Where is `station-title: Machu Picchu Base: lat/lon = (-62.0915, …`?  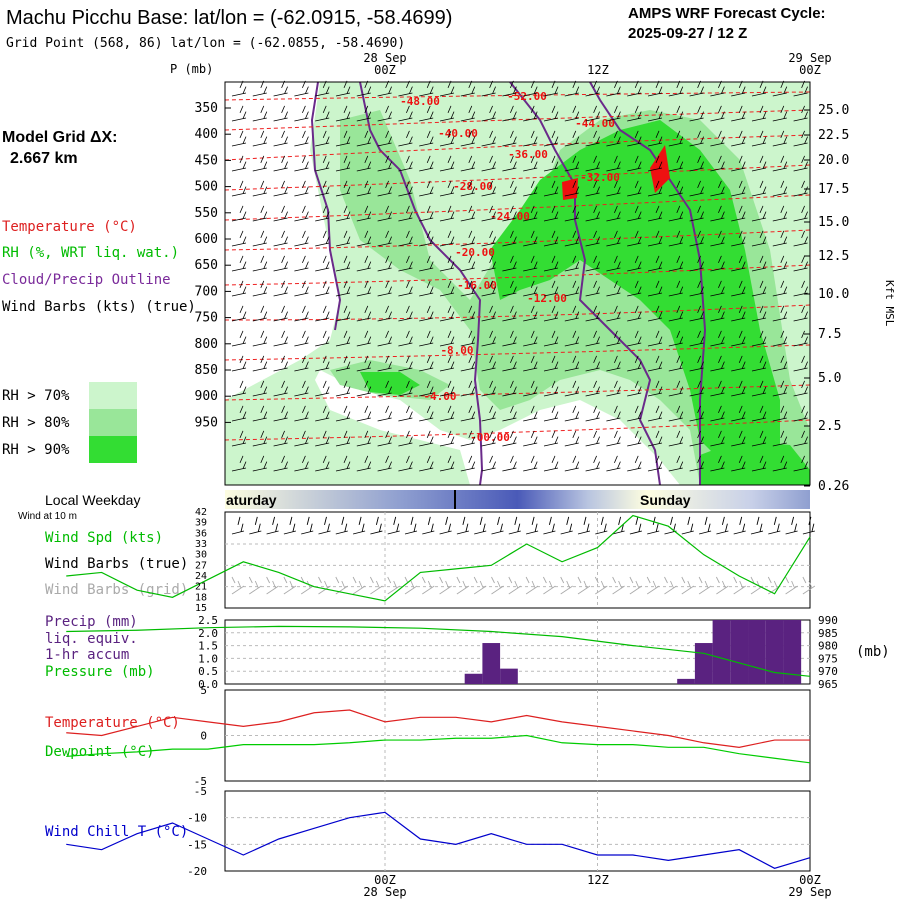
station-title: Machu Picchu Base: lat/lon = (-62.0915, … is located at coordinates (229, 18).